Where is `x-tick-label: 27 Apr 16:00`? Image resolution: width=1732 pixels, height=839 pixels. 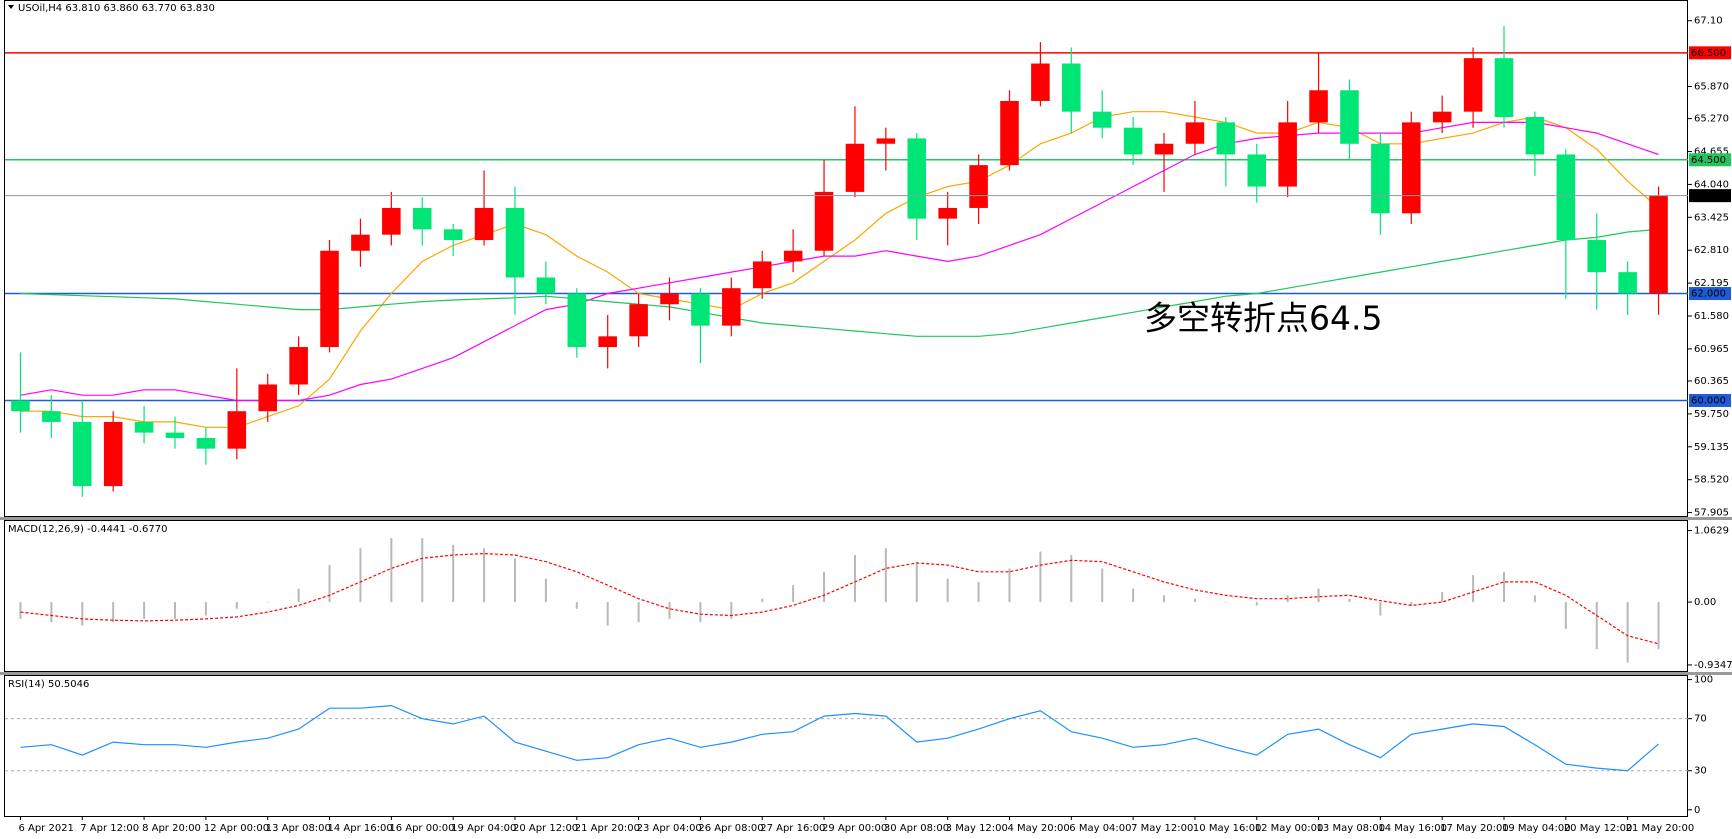
x-tick-label: 27 Apr 16:00 is located at coordinates (792, 828).